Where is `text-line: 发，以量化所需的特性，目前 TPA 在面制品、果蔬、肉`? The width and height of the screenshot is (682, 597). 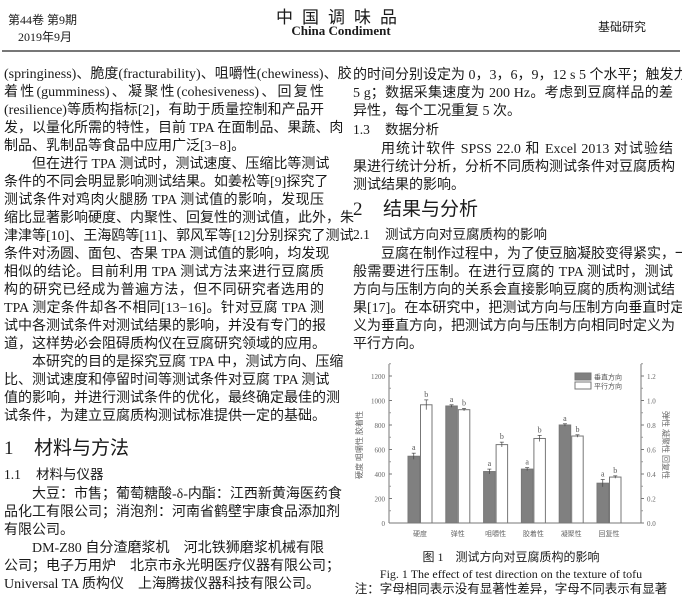 text-line: 发，以量化所需的特性，目前 TPA 在面制品、果蔬、肉 is located at coordinates (174, 128).